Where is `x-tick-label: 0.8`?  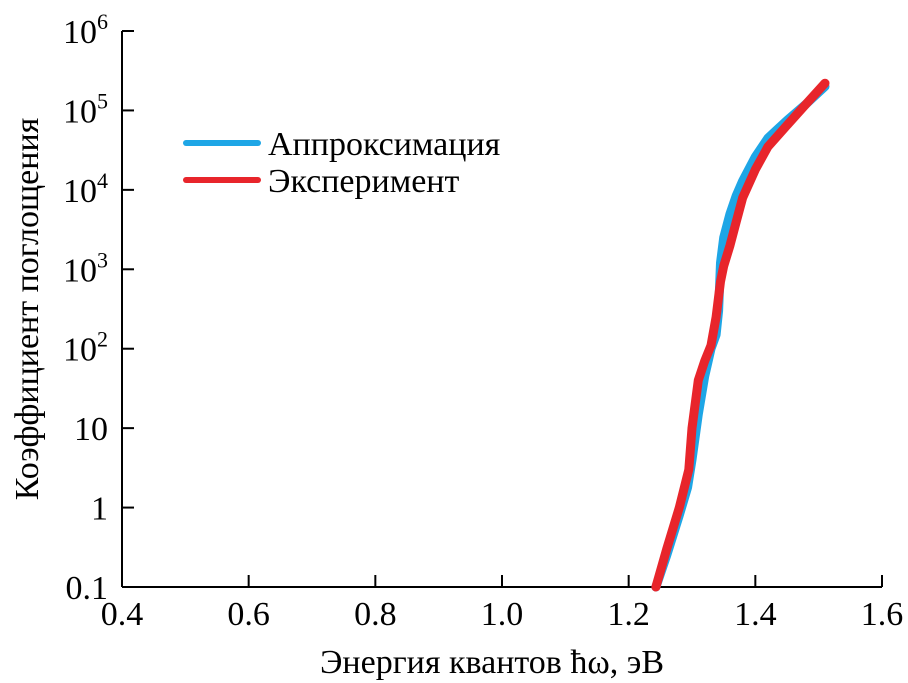 x-tick-label: 0.8 is located at coordinates (375, 614).